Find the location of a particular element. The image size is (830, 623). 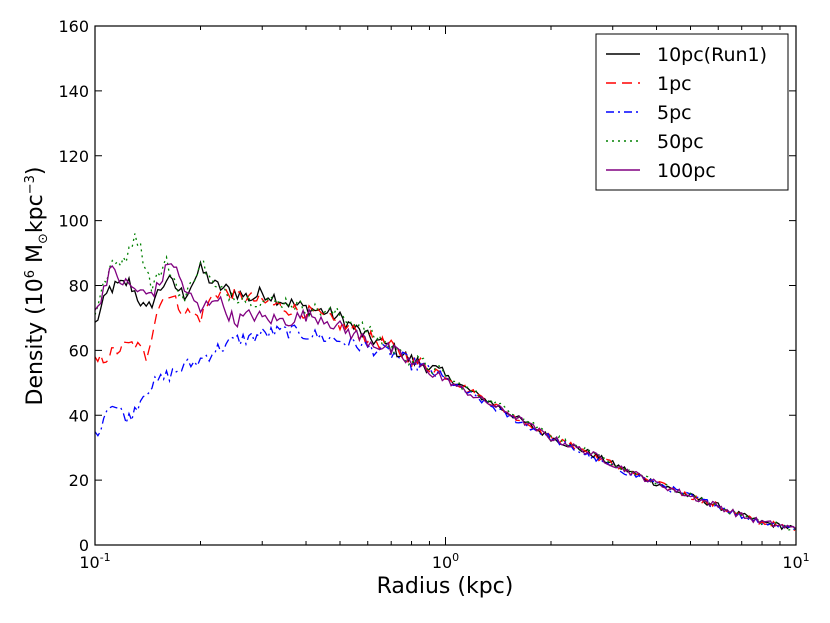

x-axis-title: Radius (kpc) is located at coordinates (445, 586).